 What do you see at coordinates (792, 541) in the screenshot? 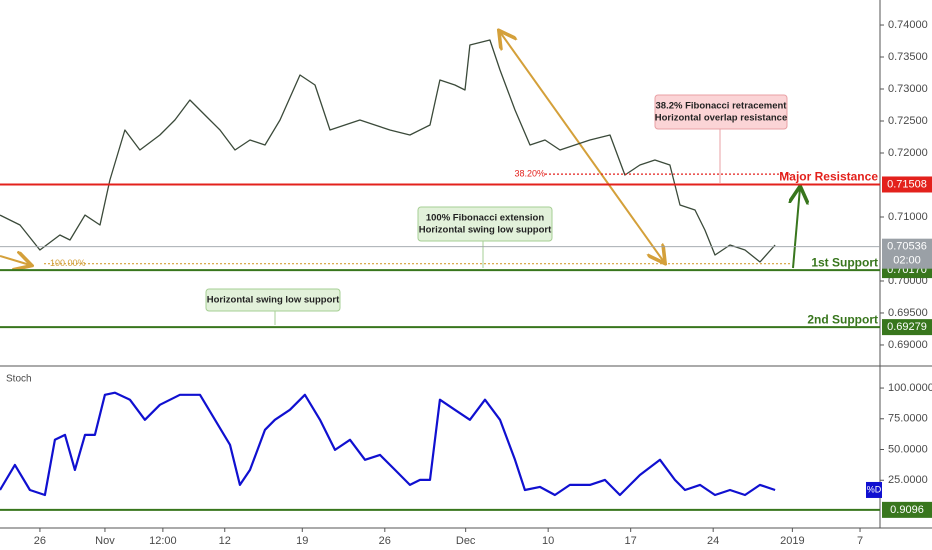
I see `x-tick-label: 2019` at bounding box center [792, 541].